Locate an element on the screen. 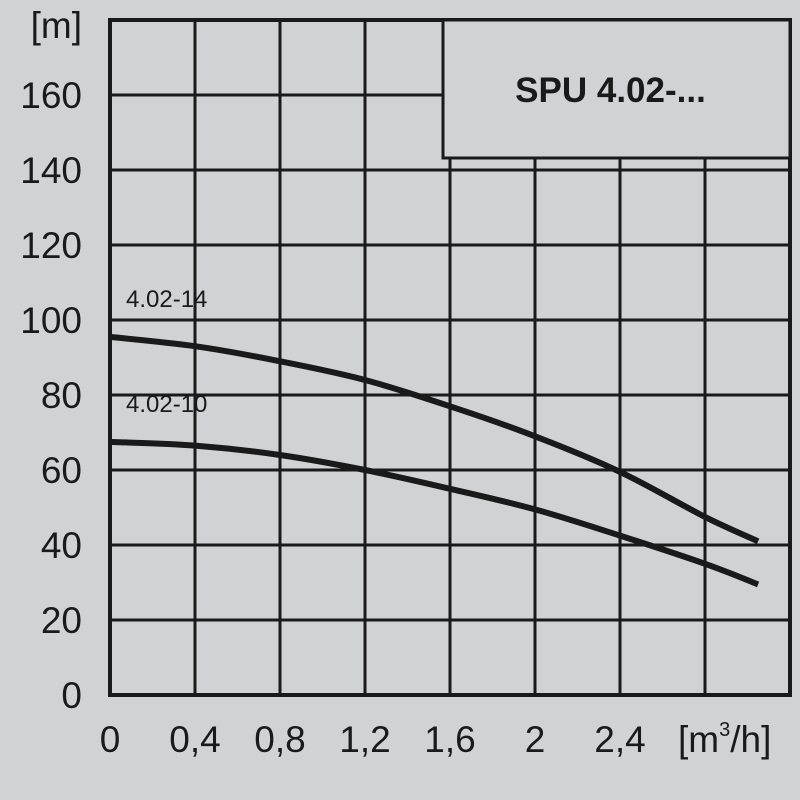  title-box-rect is located at coordinates (616, 89).